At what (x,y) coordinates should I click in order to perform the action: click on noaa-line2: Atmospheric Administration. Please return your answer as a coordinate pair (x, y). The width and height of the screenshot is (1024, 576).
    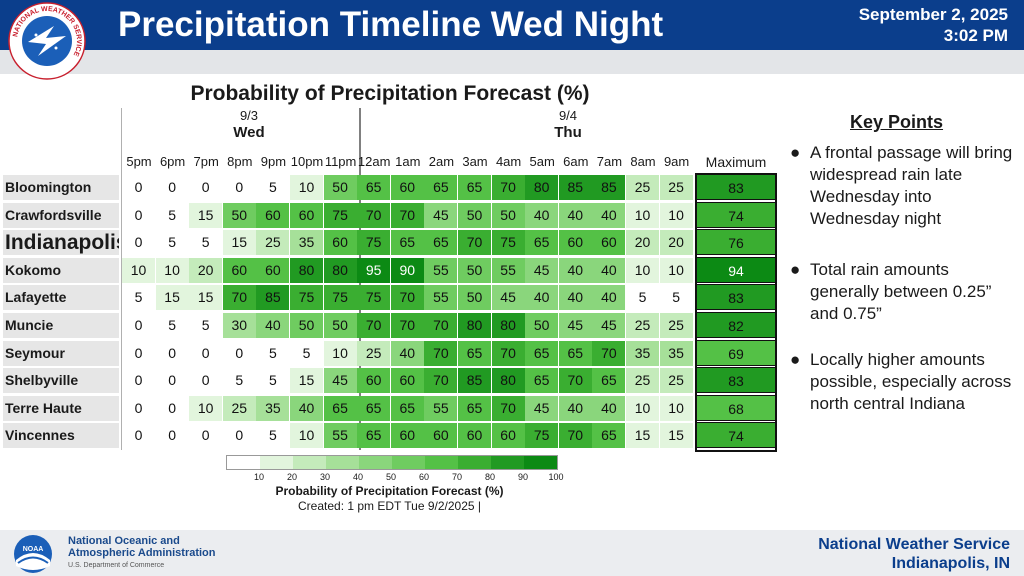
    Looking at the image, I should click on (142, 553).